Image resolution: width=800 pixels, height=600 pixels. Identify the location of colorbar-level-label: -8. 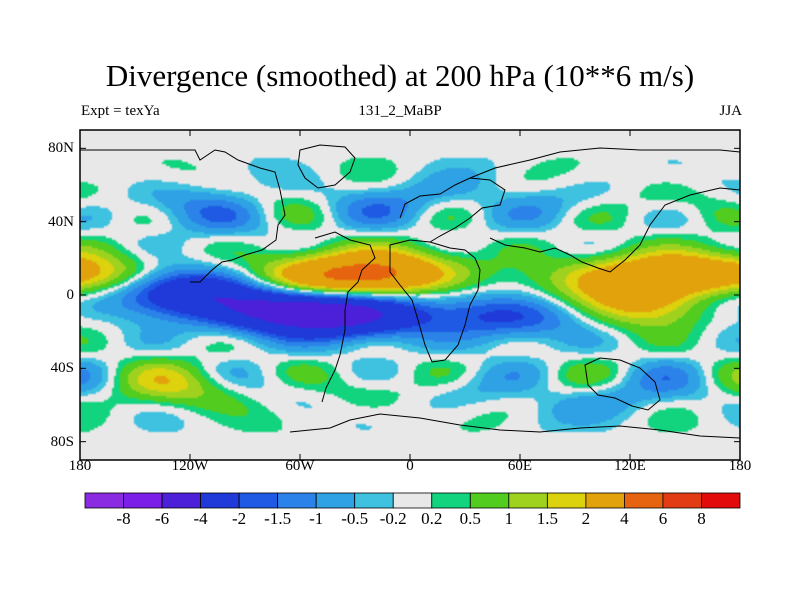
(123, 518).